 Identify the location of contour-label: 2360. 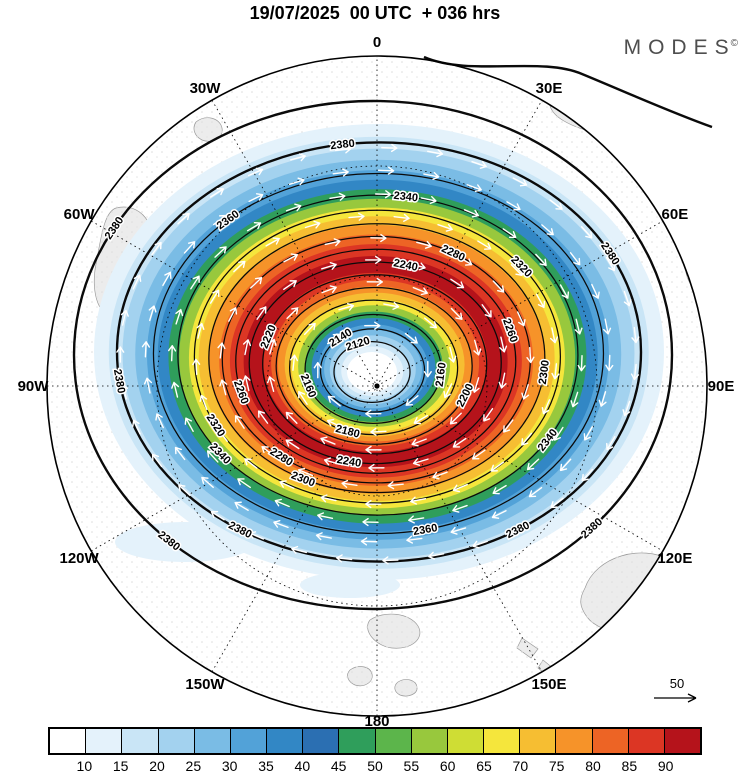
(425, 530).